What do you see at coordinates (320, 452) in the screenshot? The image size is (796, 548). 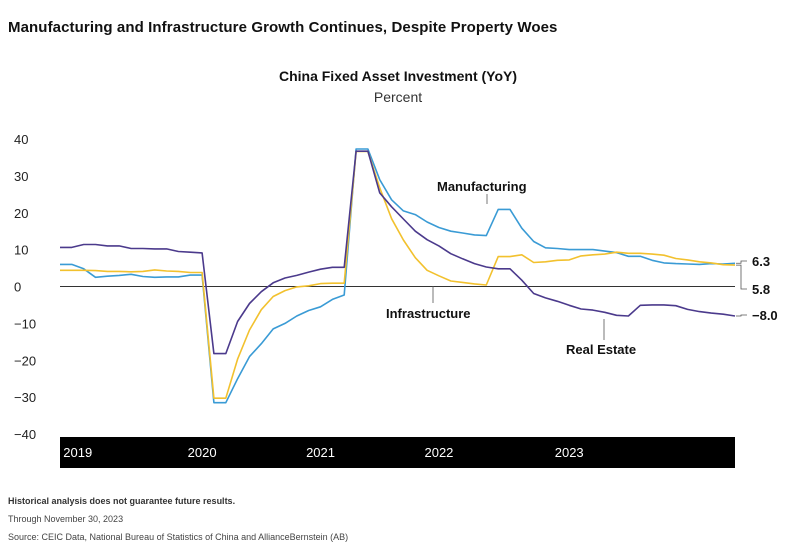 I see `x-tick-label: 2021` at bounding box center [320, 452].